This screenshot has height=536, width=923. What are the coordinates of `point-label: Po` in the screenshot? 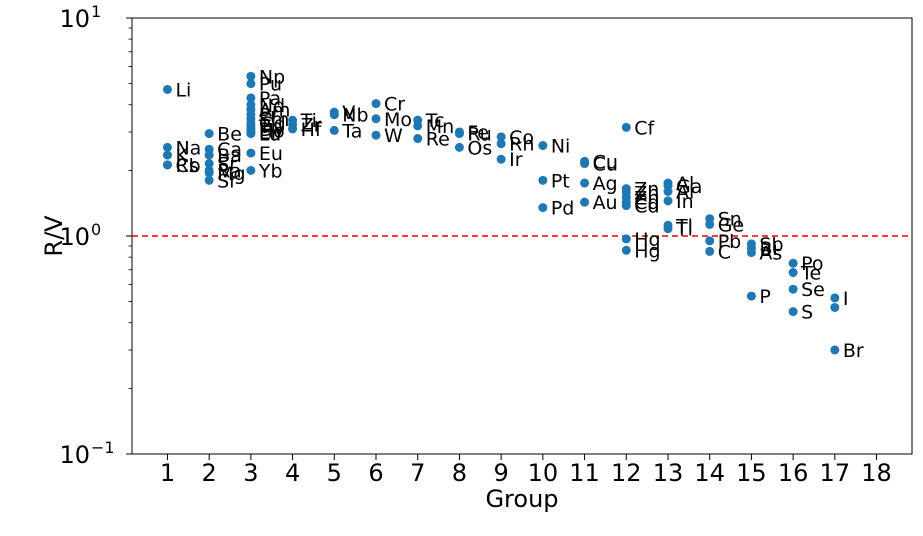 It's located at (812, 264).